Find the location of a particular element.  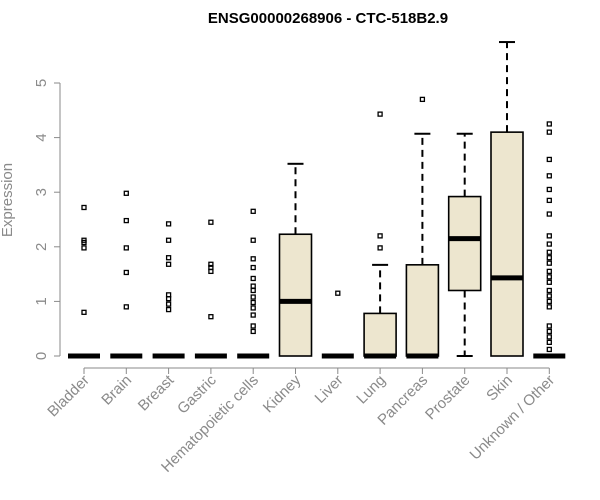

y-axis-label: Expression is located at coordinates (8, 200).